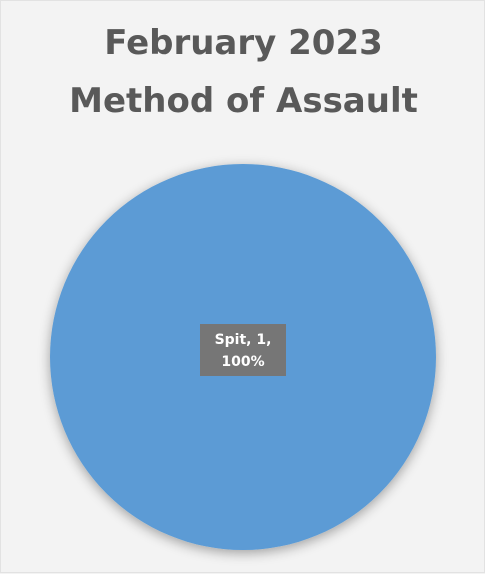 The image size is (485, 574). I want to click on pie-data-labels: Spit, 1, 100%, so click(243, 350).